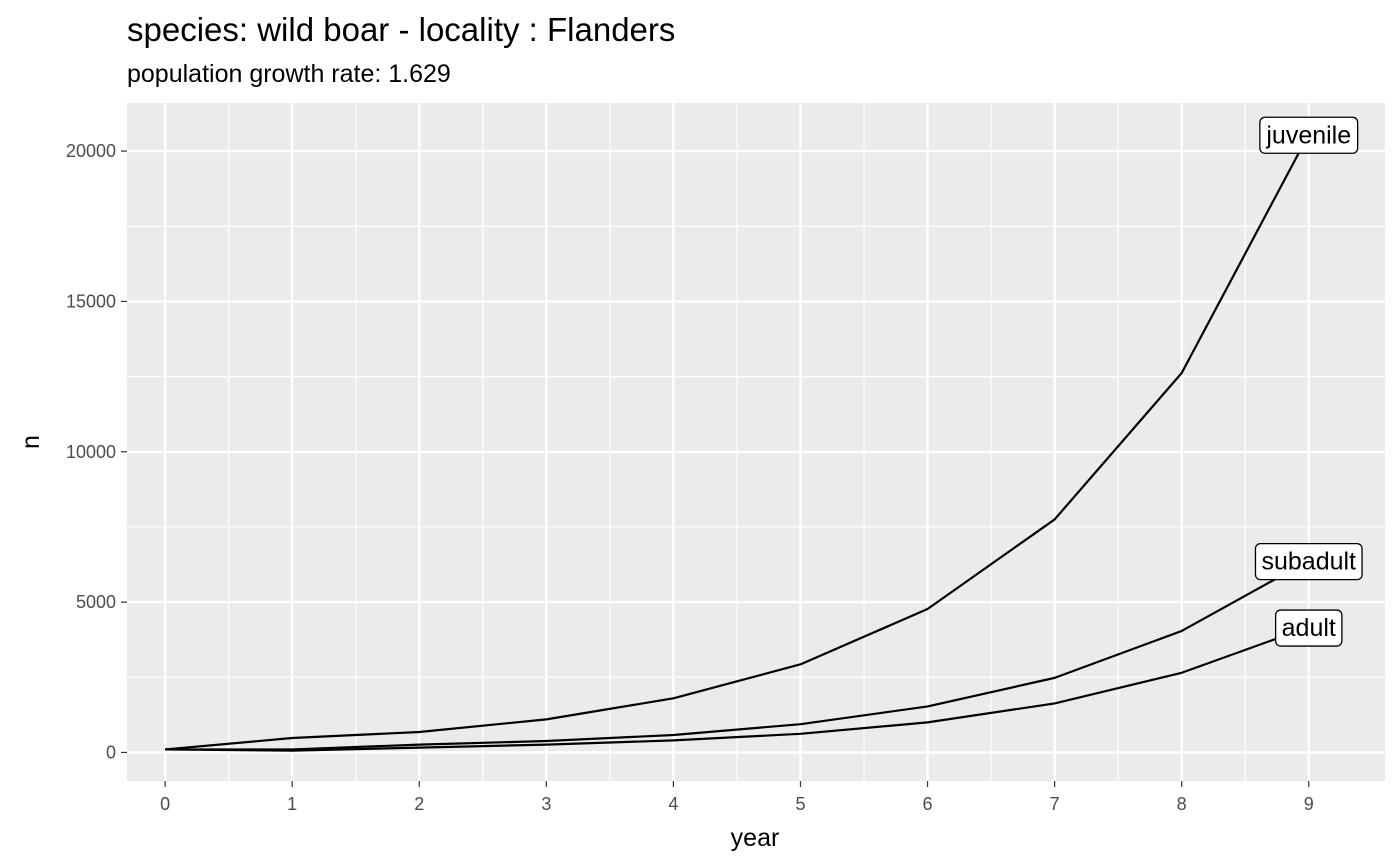  I want to click on series-label-subadult: subadult, so click(1308, 561).